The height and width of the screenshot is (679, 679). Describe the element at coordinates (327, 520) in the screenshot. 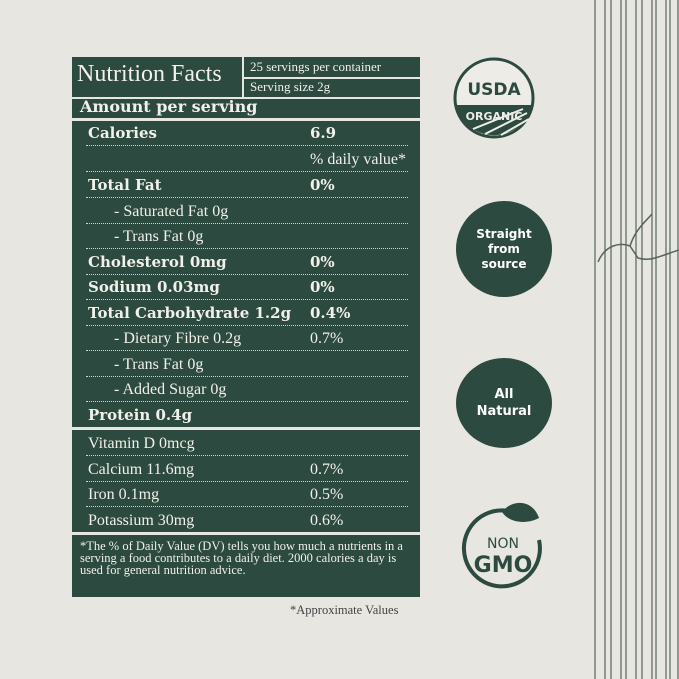

I see `nutrient-value: 0.6%` at that location.